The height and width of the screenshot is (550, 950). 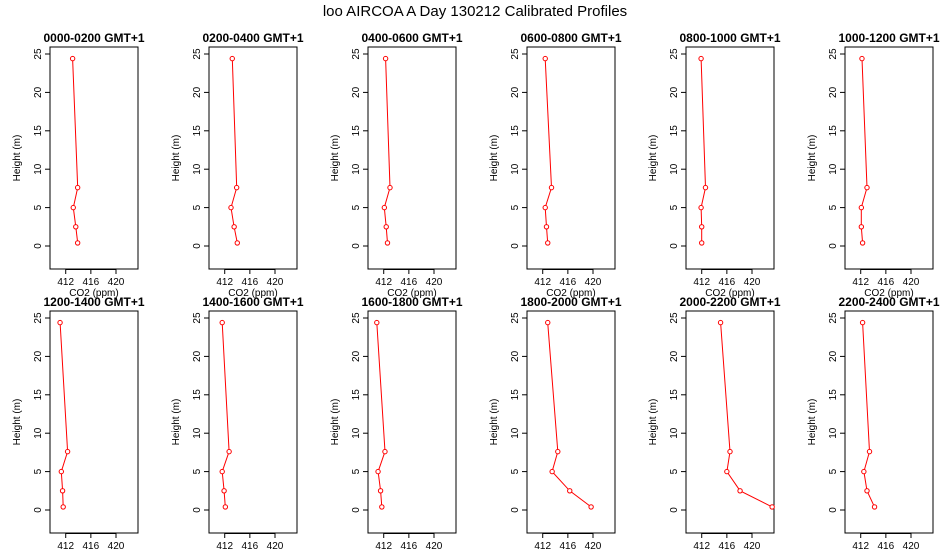 I want to click on panel-title: 2200-2400 GMT+1, so click(x=888, y=302).